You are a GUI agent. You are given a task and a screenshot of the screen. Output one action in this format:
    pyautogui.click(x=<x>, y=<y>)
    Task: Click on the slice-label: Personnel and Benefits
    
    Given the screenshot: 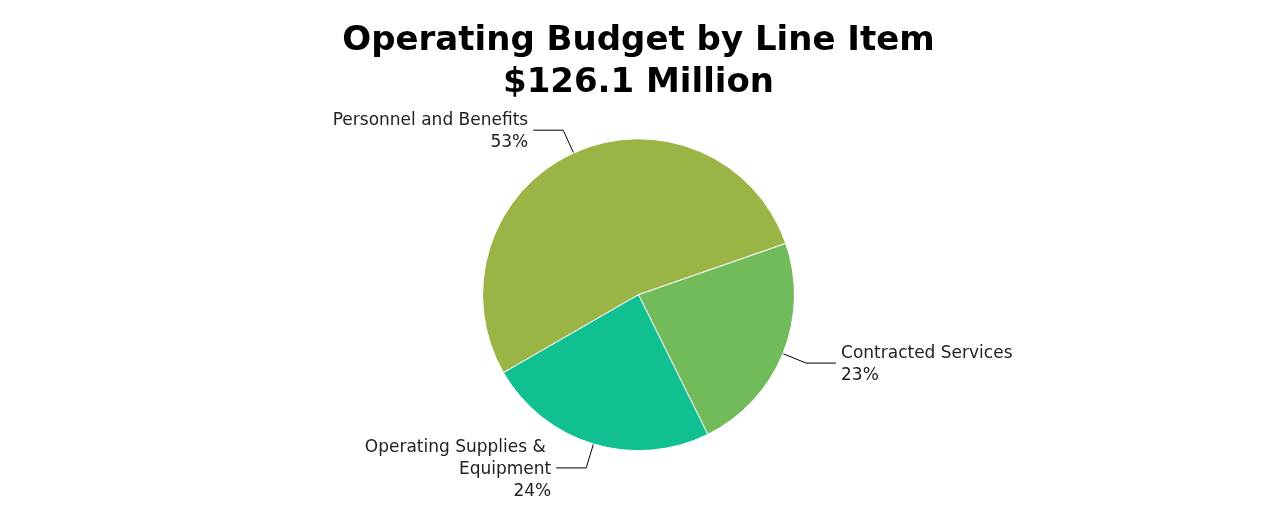 What is the action you would take?
    pyautogui.click(x=430, y=119)
    